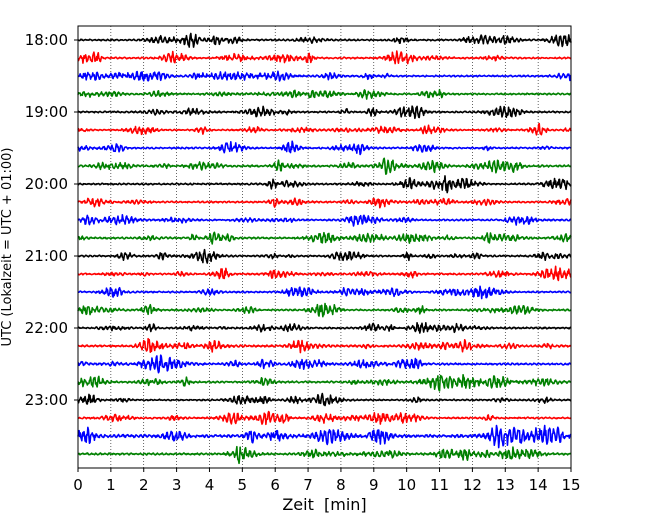 The image size is (650, 520). What do you see at coordinates (243, 485) in the screenshot?
I see `x-tick-label: 5` at bounding box center [243, 485].